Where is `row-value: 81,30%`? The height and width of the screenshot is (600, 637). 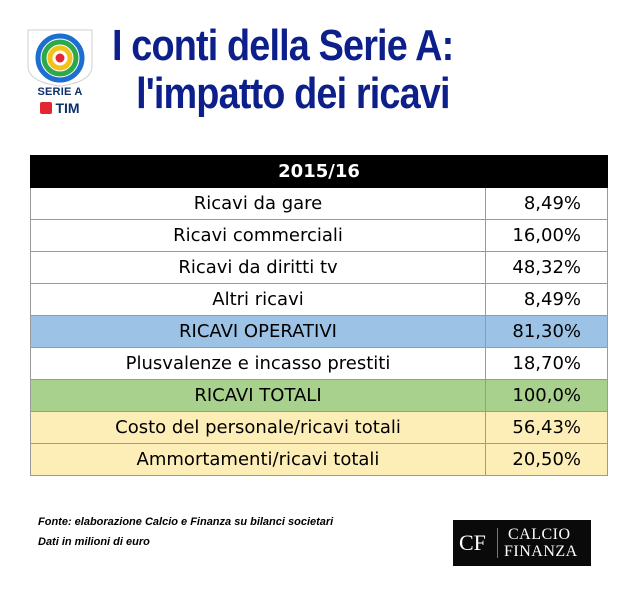
row-value: 81,30% is located at coordinates (546, 331).